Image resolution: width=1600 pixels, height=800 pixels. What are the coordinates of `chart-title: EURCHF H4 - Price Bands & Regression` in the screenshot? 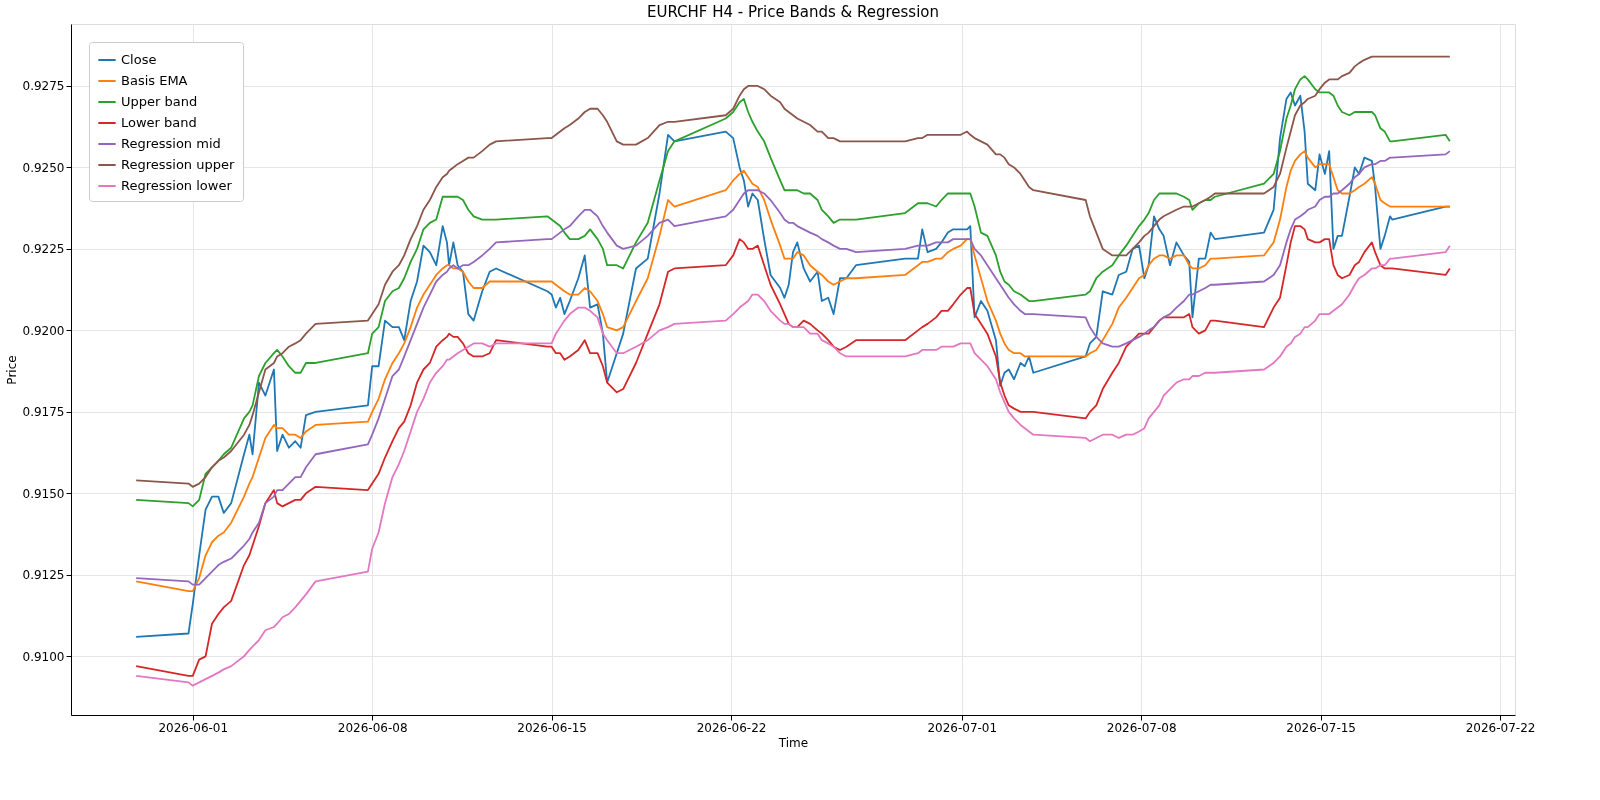 It's located at (793, 12).